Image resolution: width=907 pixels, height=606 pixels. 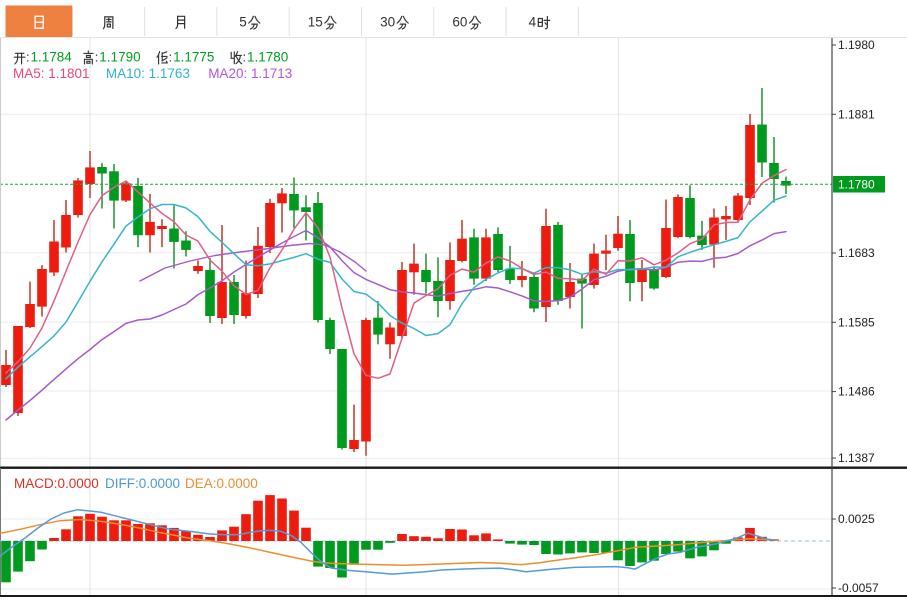 What do you see at coordinates (856, 253) in the screenshot?
I see `svg-text: 1.1683` at bounding box center [856, 253].